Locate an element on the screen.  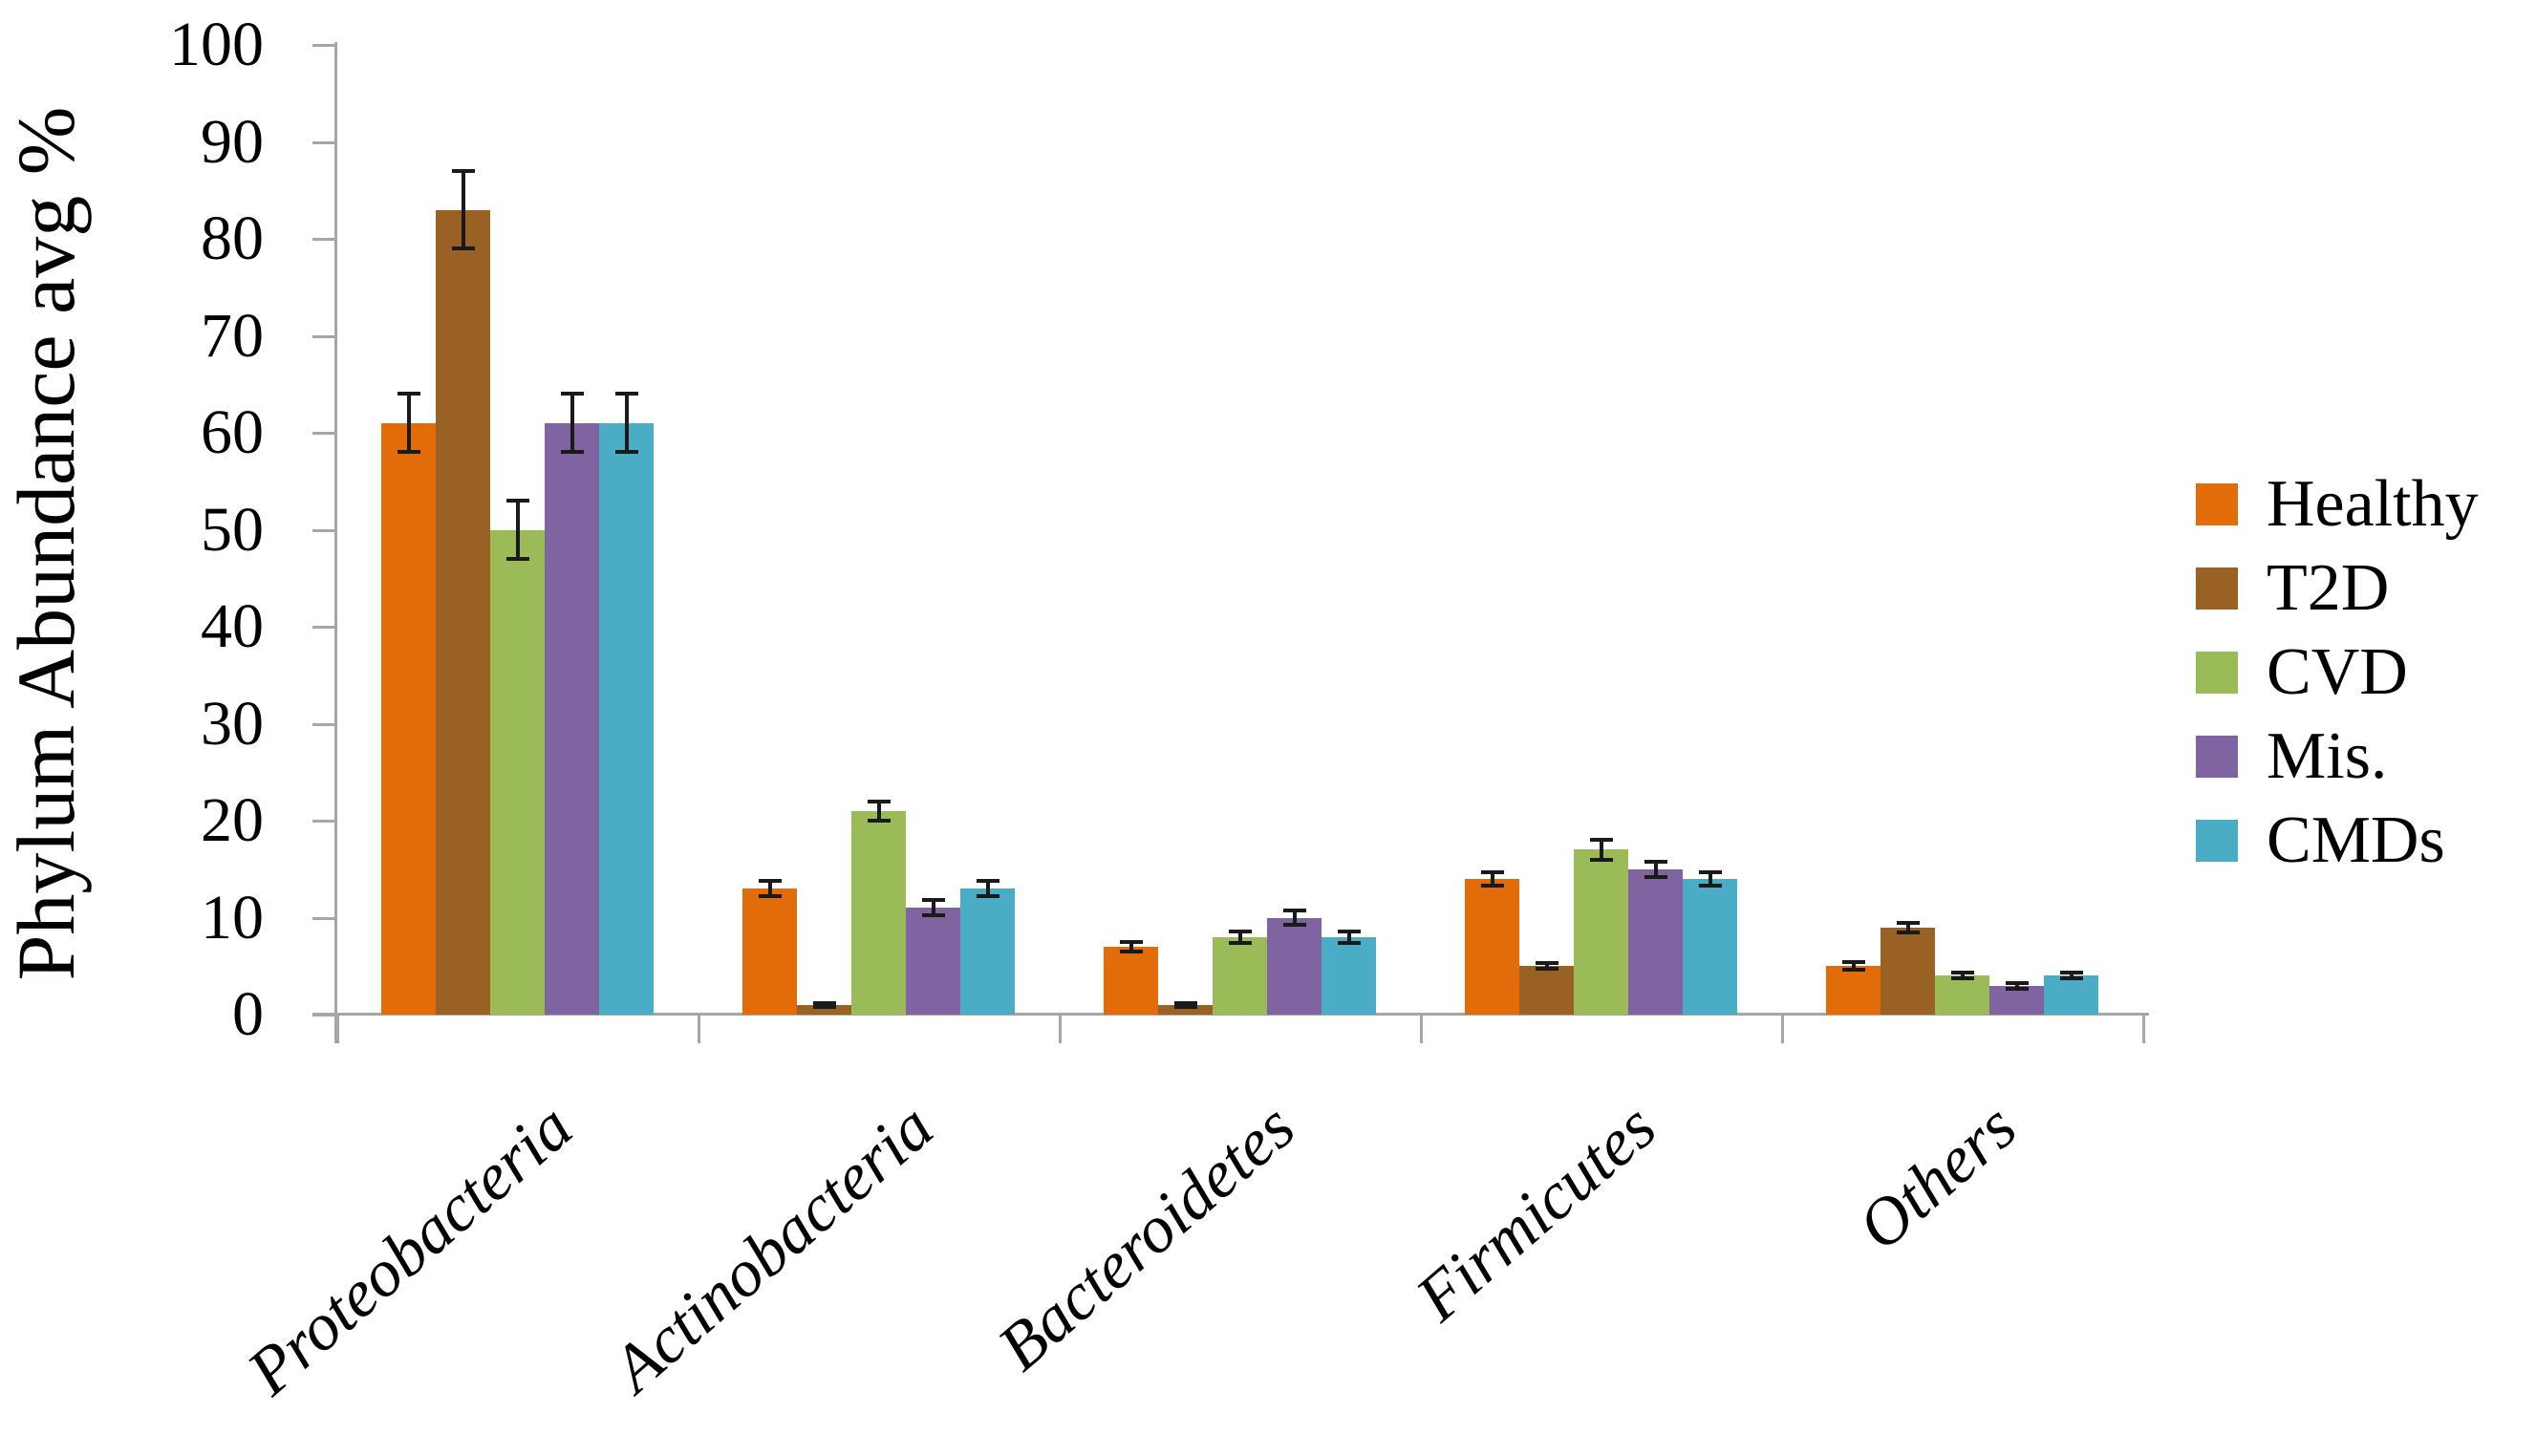
y-tick-label: 80 is located at coordinates (232, 238).